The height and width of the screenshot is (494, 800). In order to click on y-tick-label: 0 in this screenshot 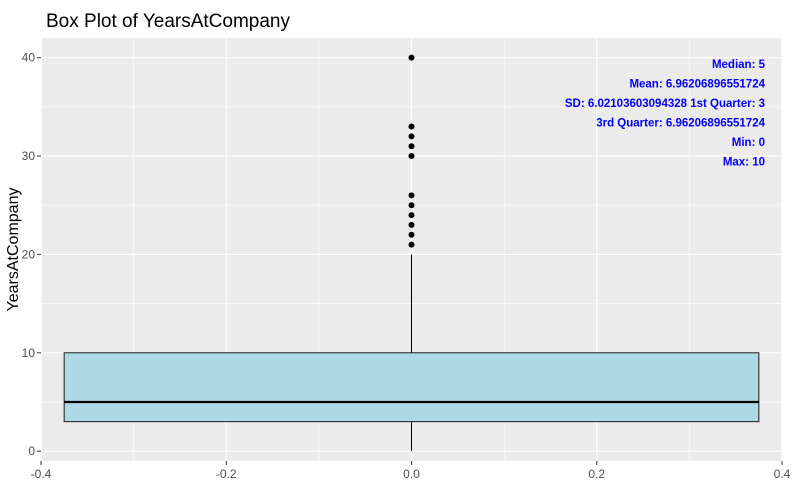, I will do `click(31, 451)`.